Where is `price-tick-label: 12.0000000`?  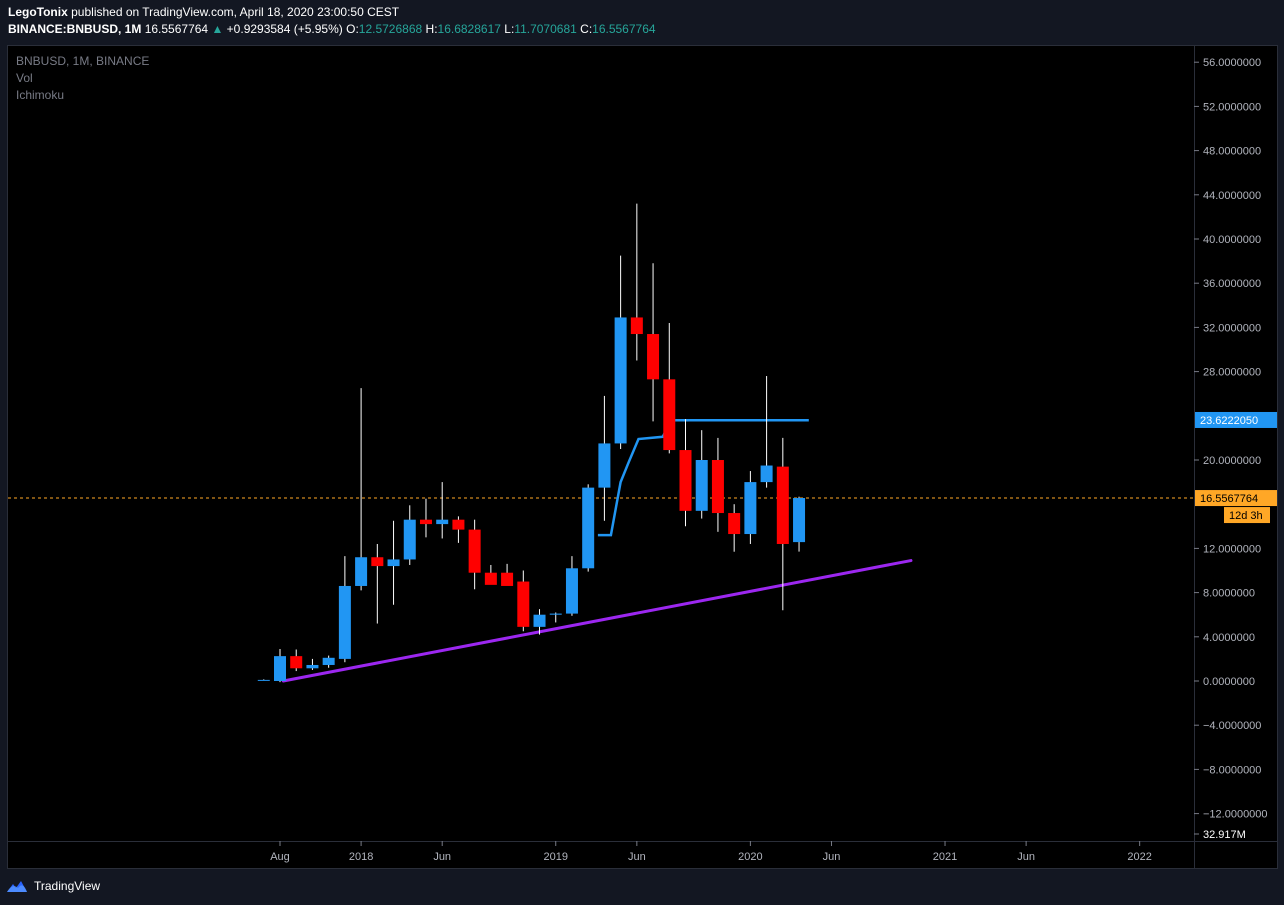
price-tick-label: 12.0000000 is located at coordinates (1232, 549).